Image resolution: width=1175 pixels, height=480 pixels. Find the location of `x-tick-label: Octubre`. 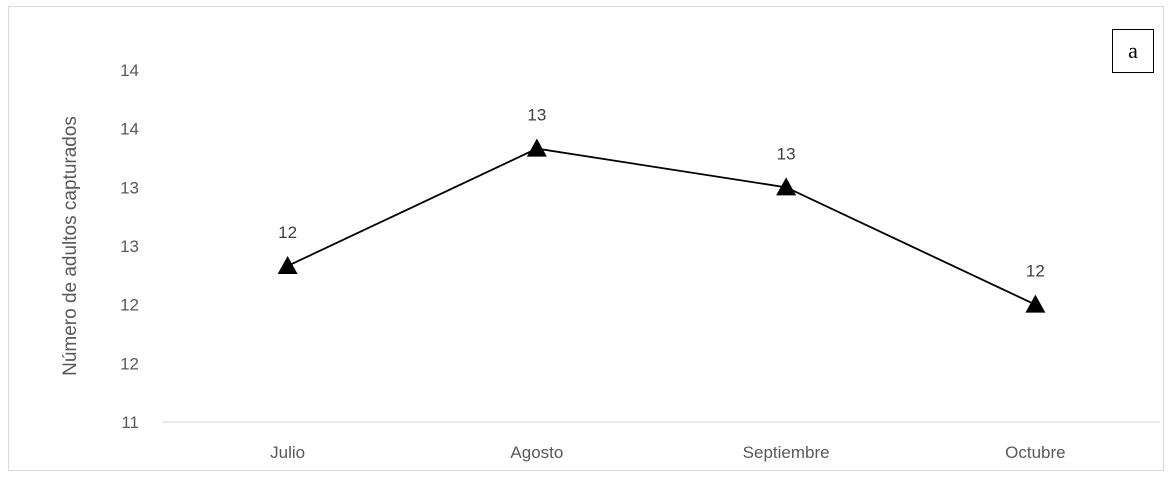

x-tick-label: Octubre is located at coordinates (1035, 452).